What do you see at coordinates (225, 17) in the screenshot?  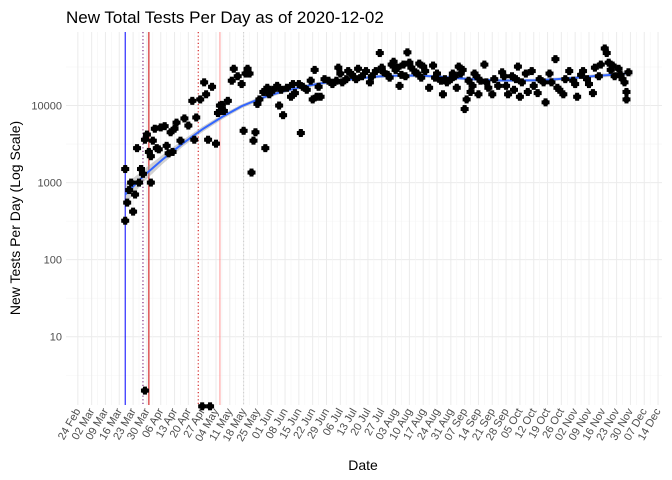 I see `chart-title: New Total Tests Per Day as of 2020-12-02` at bounding box center [225, 17].